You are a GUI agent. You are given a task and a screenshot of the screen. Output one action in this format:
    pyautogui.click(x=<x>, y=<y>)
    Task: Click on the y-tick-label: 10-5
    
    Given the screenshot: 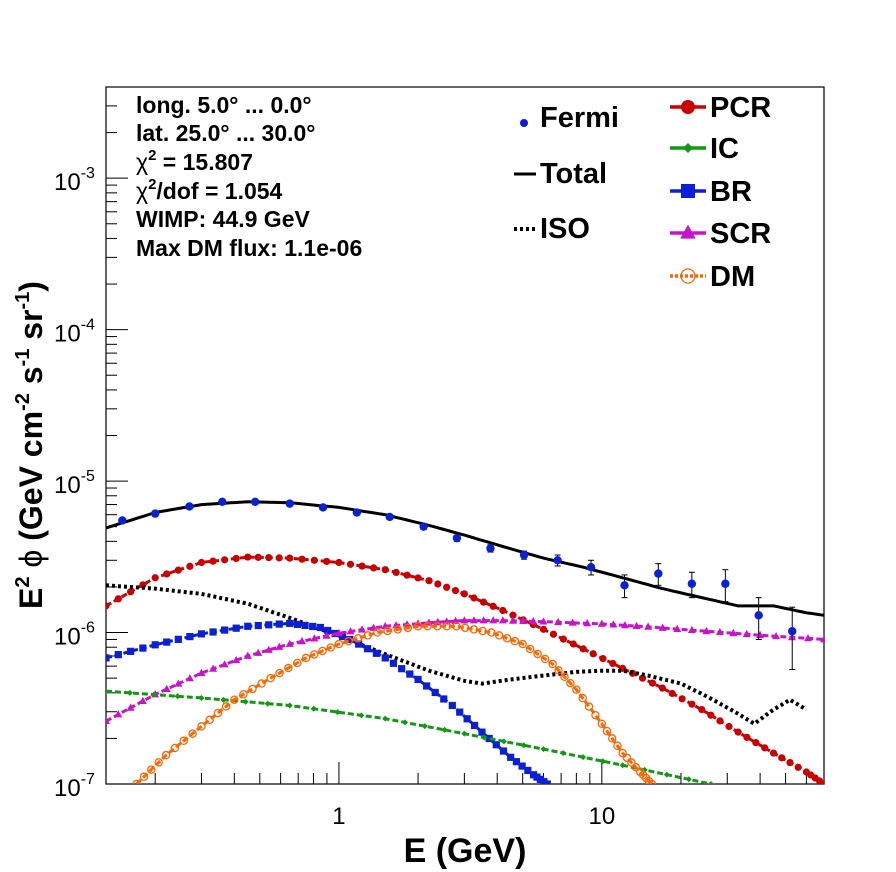 What is the action you would take?
    pyautogui.click(x=74, y=483)
    